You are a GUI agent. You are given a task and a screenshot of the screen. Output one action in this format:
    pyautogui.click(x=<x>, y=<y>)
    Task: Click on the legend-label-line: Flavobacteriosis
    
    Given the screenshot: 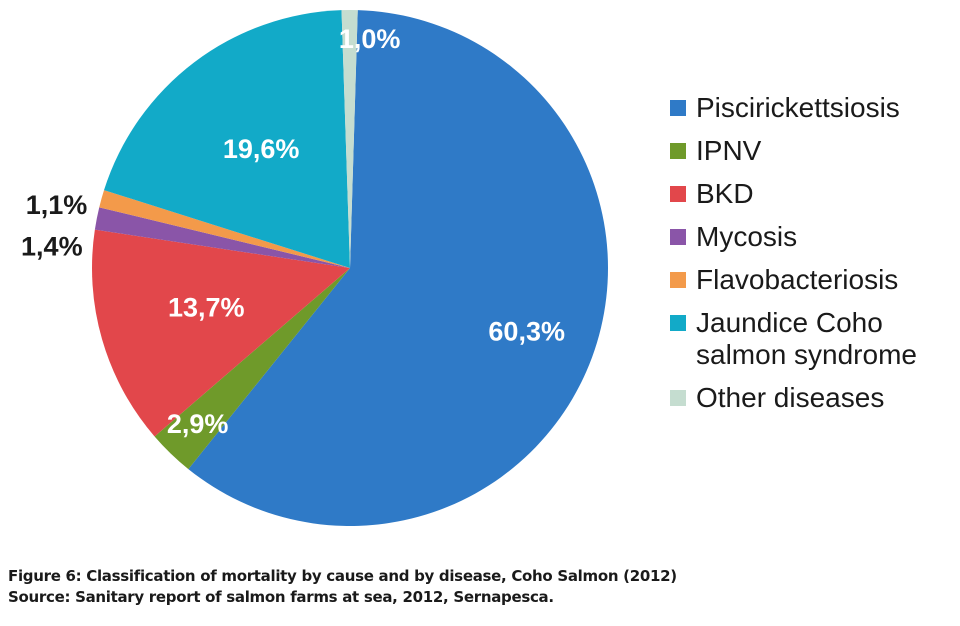 What is the action you would take?
    pyautogui.click(x=797, y=279)
    